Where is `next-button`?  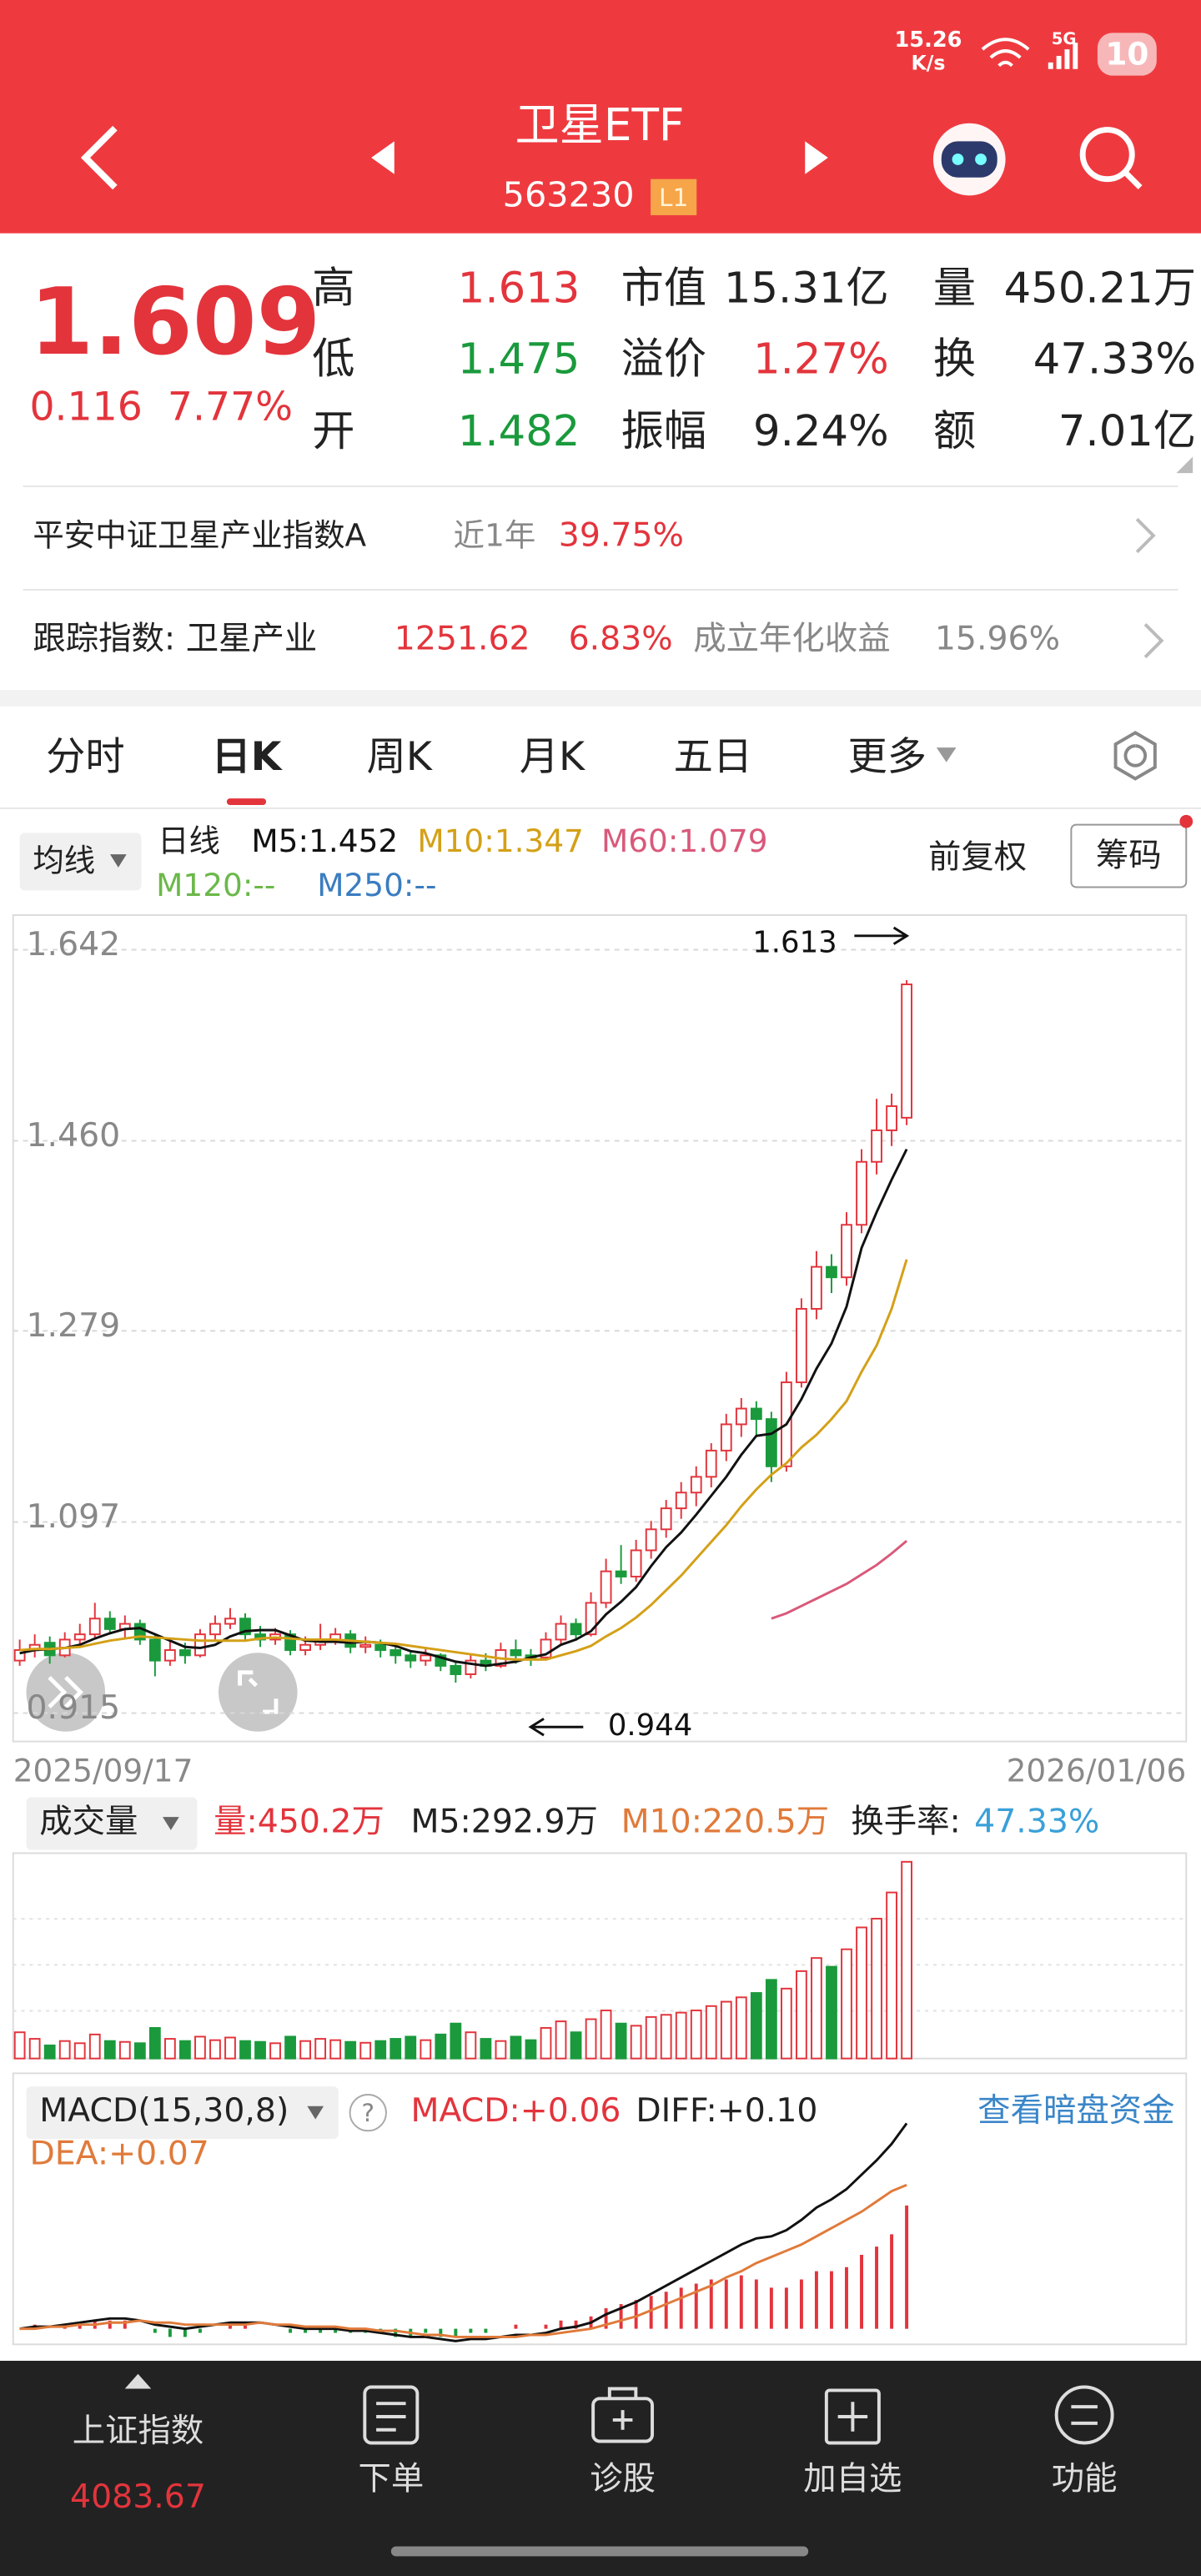 next-button is located at coordinates (817, 157).